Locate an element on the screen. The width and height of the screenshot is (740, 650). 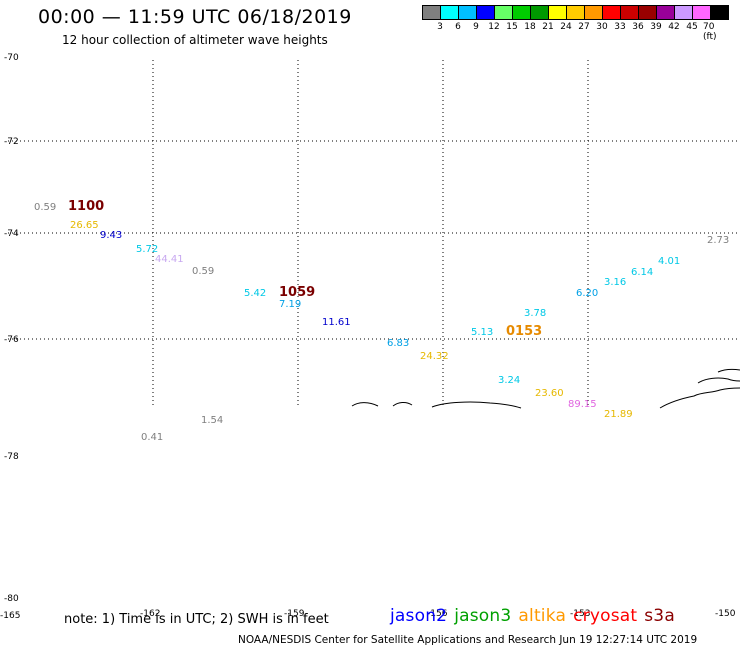
pass-time-label: 1100 is located at coordinates (86, 206).